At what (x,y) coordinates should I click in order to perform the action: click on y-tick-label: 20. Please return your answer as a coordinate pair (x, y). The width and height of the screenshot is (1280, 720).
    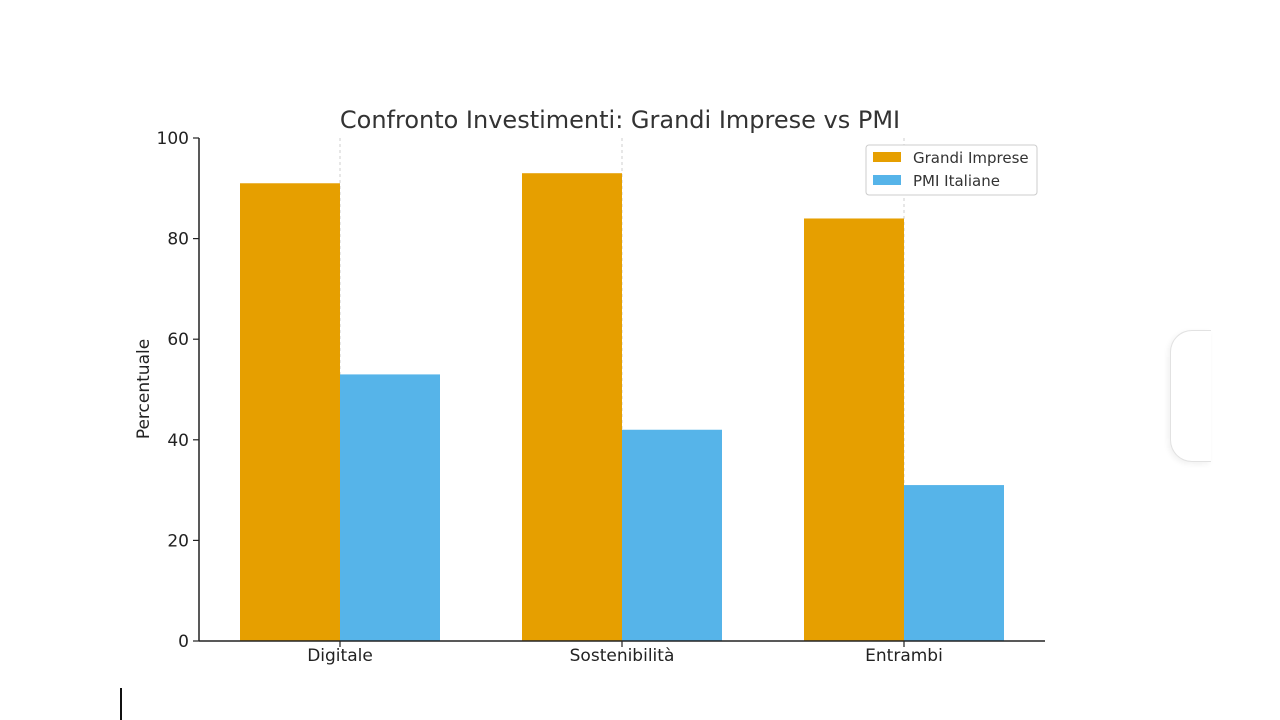
    Looking at the image, I should click on (178, 541).